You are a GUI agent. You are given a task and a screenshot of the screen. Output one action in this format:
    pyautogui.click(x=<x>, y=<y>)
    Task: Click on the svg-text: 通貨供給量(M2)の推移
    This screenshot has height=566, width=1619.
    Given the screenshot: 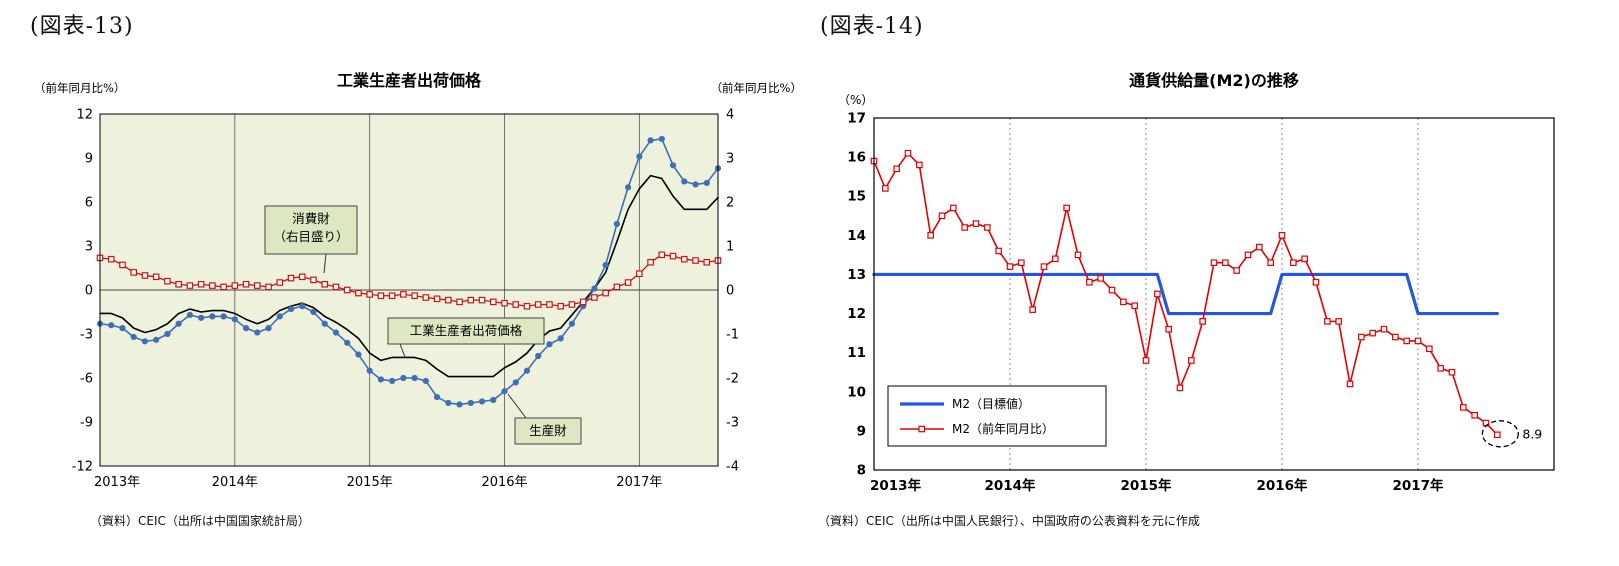 What is the action you would take?
    pyautogui.click(x=1214, y=80)
    